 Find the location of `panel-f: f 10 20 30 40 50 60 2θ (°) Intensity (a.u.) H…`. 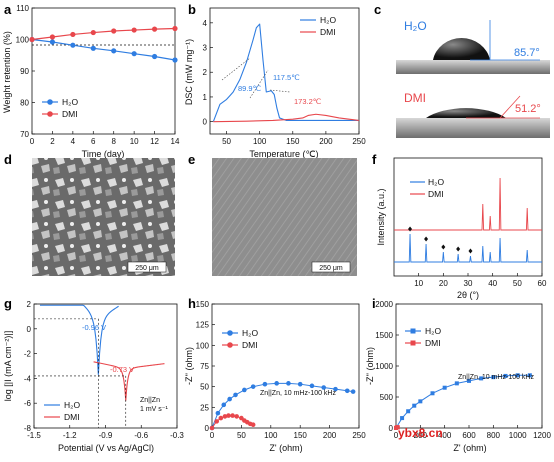

panel-f: f 10 20 30 40 50 60 2θ (°) Intensity (a.u.) H… is located at coordinates (459, 226).